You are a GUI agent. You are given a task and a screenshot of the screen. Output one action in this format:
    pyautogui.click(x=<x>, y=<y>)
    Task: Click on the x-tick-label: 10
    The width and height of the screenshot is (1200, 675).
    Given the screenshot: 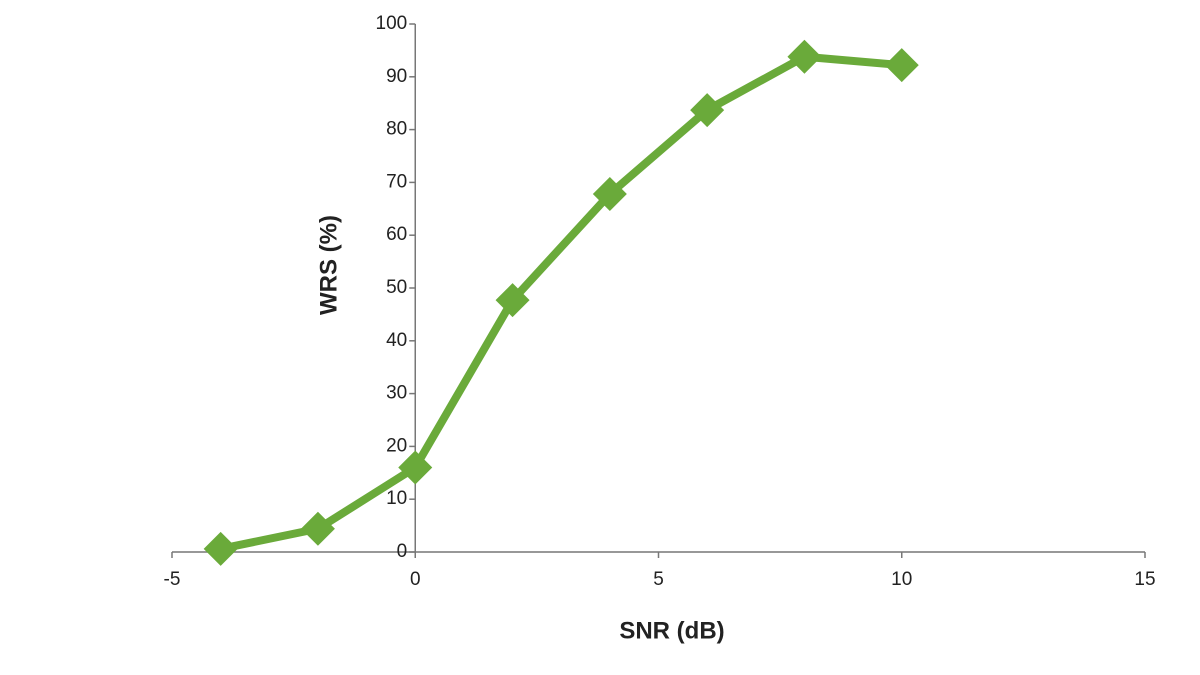 What is the action you would take?
    pyautogui.click(x=901, y=579)
    